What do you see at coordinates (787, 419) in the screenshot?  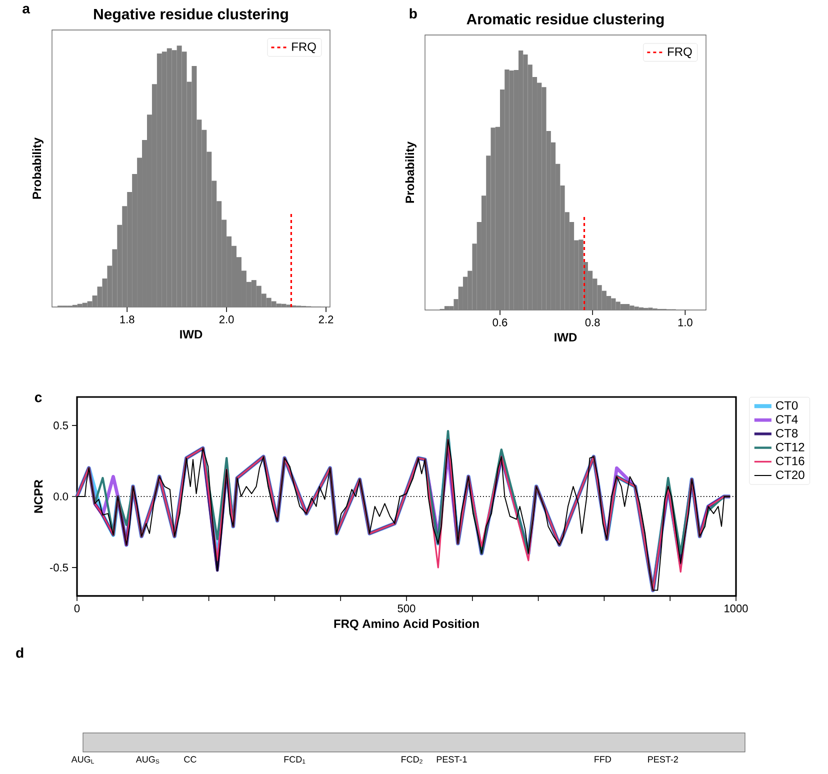 I see `legend-label: CT4` at bounding box center [787, 419].